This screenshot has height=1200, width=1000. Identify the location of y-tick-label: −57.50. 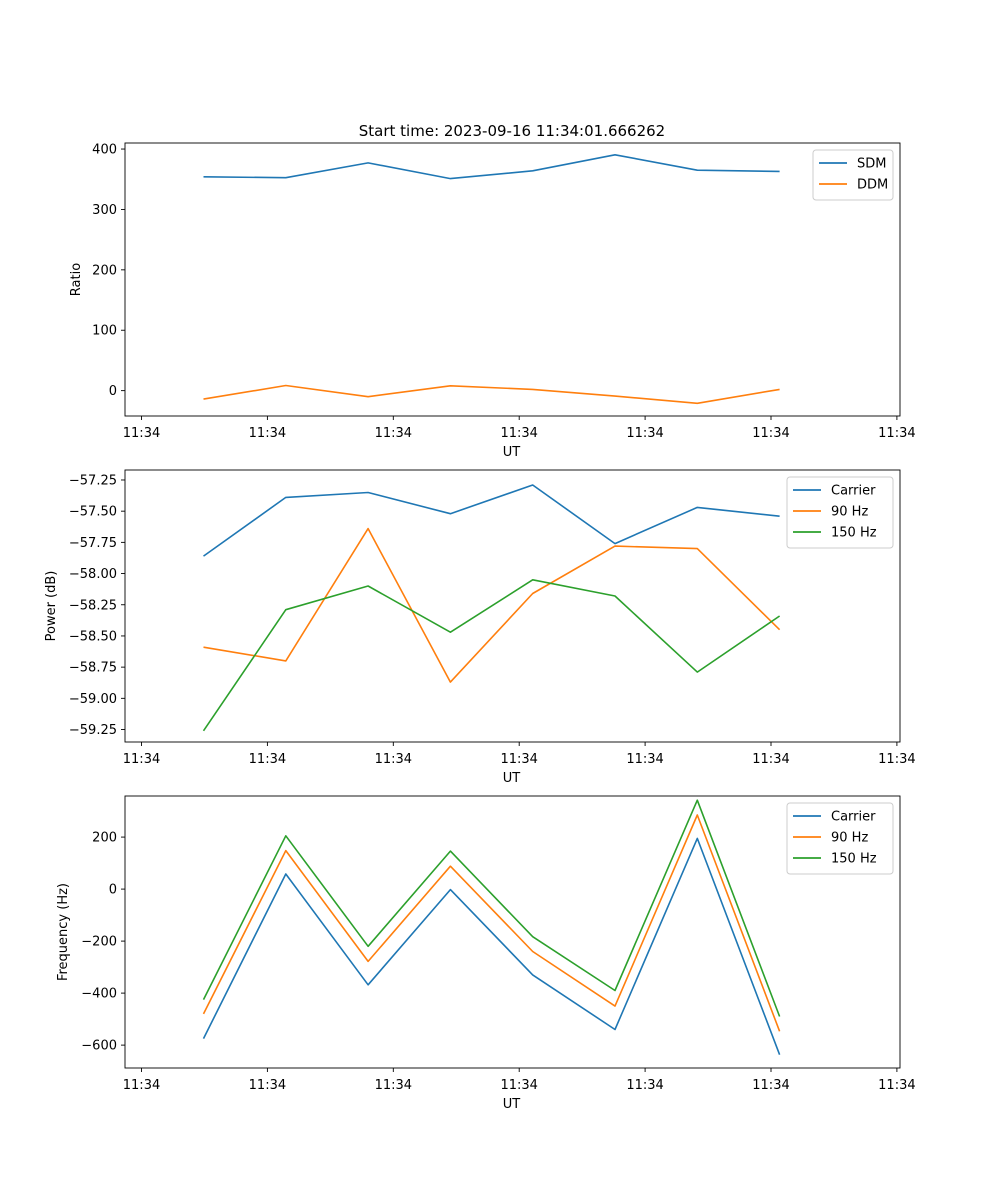
(93, 512).